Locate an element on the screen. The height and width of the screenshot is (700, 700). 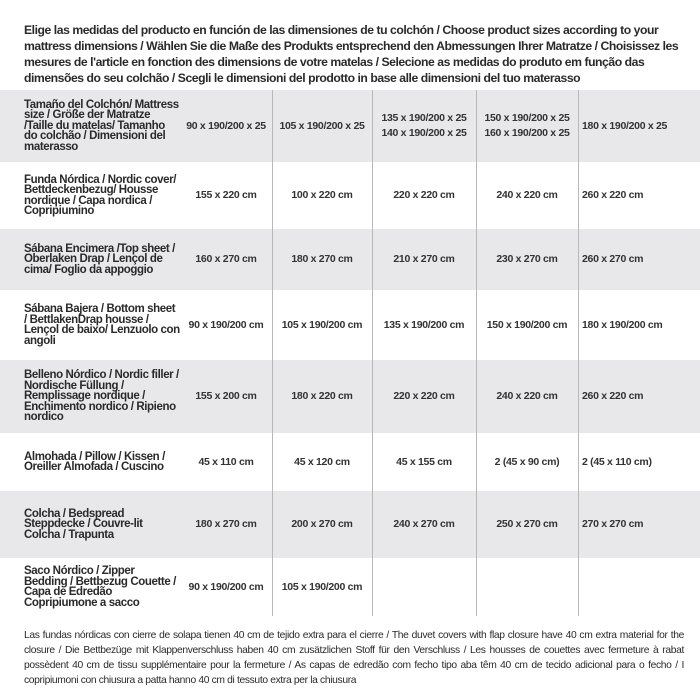
size-cell: 45 x 155 cm is located at coordinates (424, 461).